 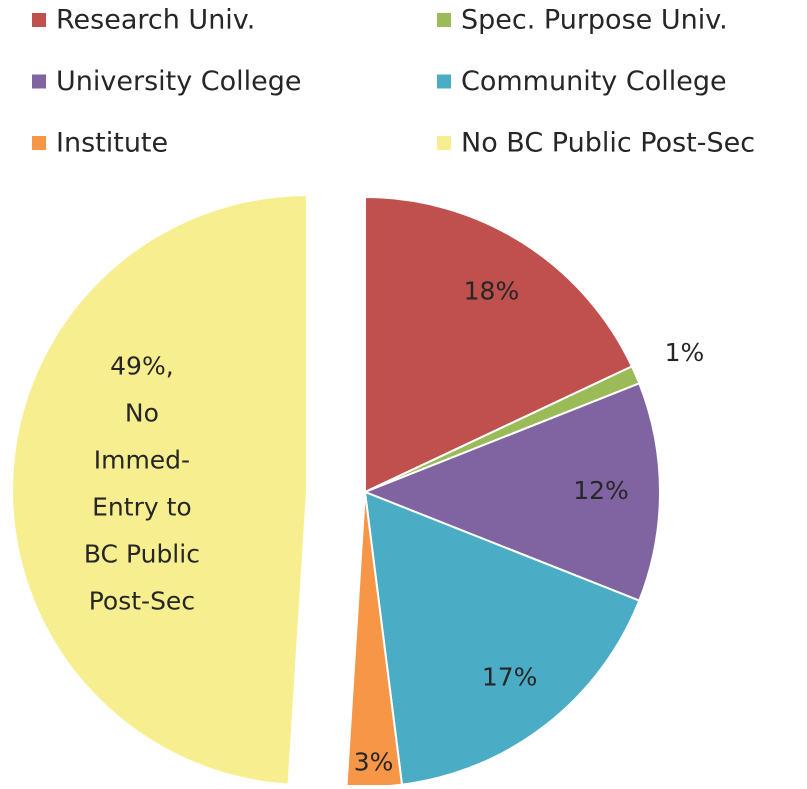 I want to click on slice-label-line: No, so click(x=142, y=412).